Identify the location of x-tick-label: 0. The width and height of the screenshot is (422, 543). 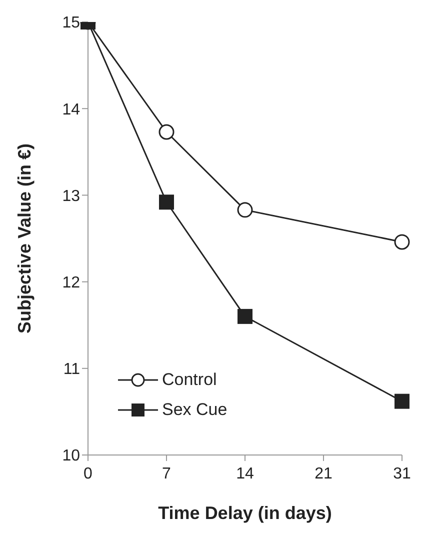
(88, 473).